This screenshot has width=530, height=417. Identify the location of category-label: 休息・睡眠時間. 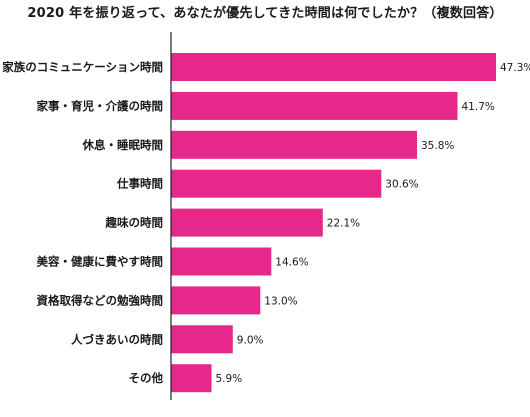
(123, 145).